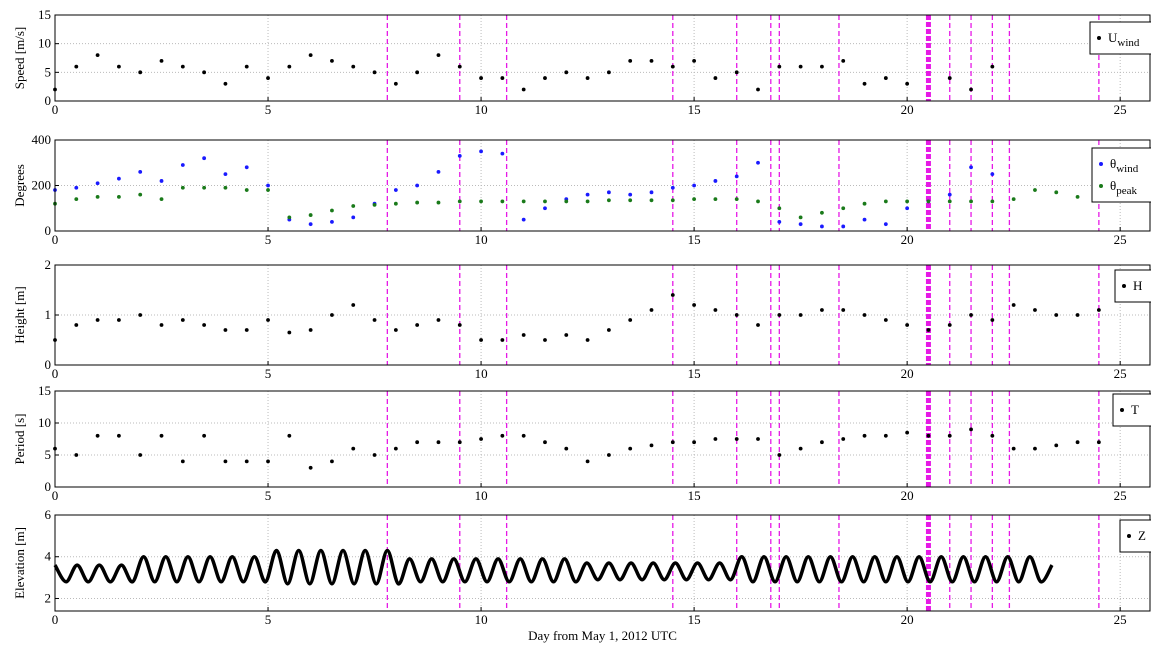 The height and width of the screenshot is (647, 1151). Describe the element at coordinates (268, 109) in the screenshot. I see `x-tick-label: 5` at that location.